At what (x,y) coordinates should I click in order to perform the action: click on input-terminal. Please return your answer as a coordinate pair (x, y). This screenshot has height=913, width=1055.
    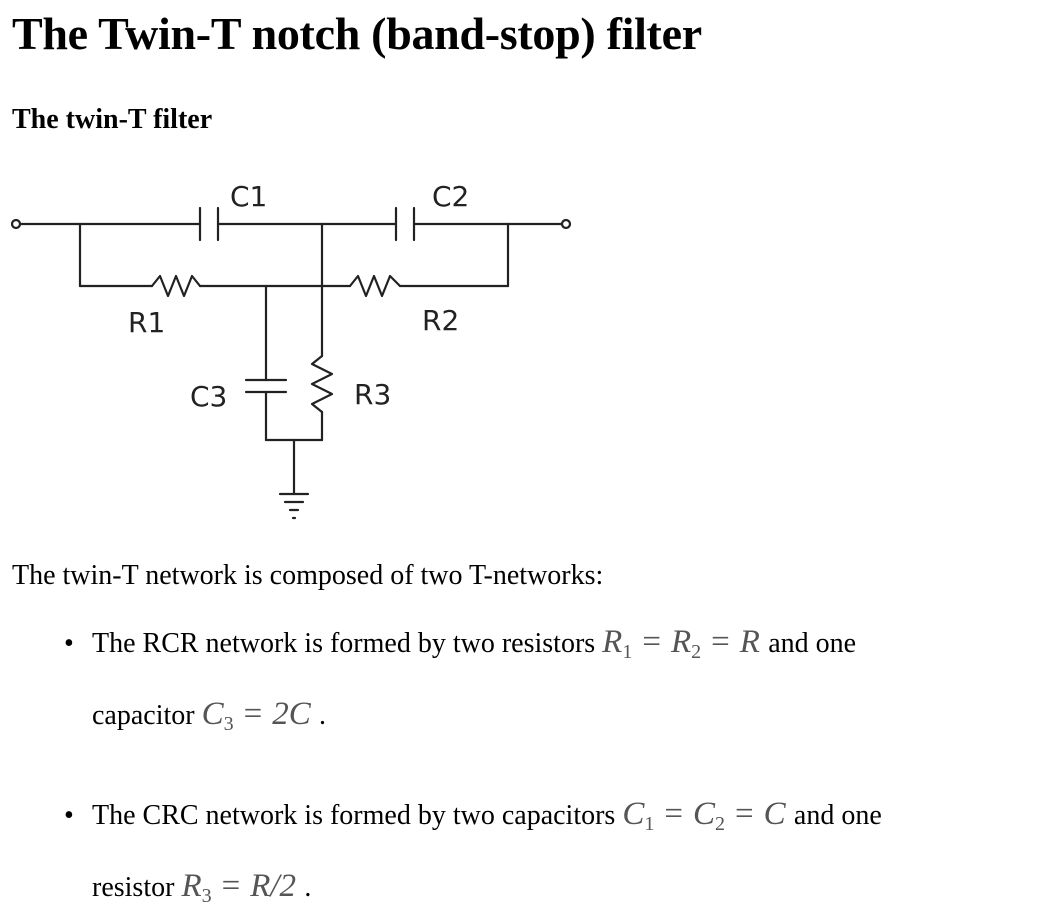
    Looking at the image, I should click on (16, 224).